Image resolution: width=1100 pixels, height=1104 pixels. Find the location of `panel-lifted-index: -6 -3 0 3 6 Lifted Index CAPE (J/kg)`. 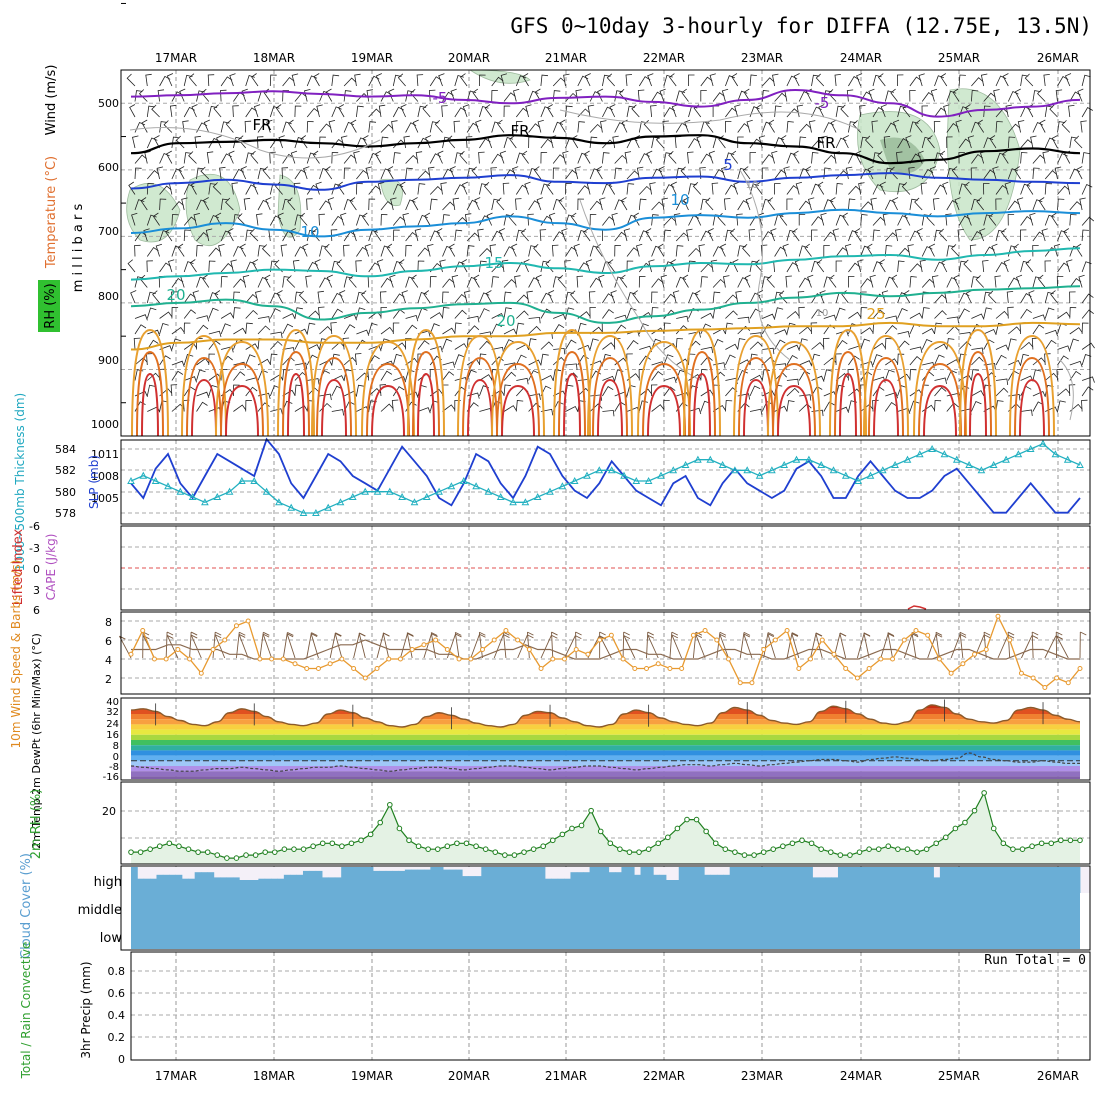

panel-lifted-index: -6 -3 0 3 6 Lifted Index CAPE (J/kg) is located at coordinates (550, 568).